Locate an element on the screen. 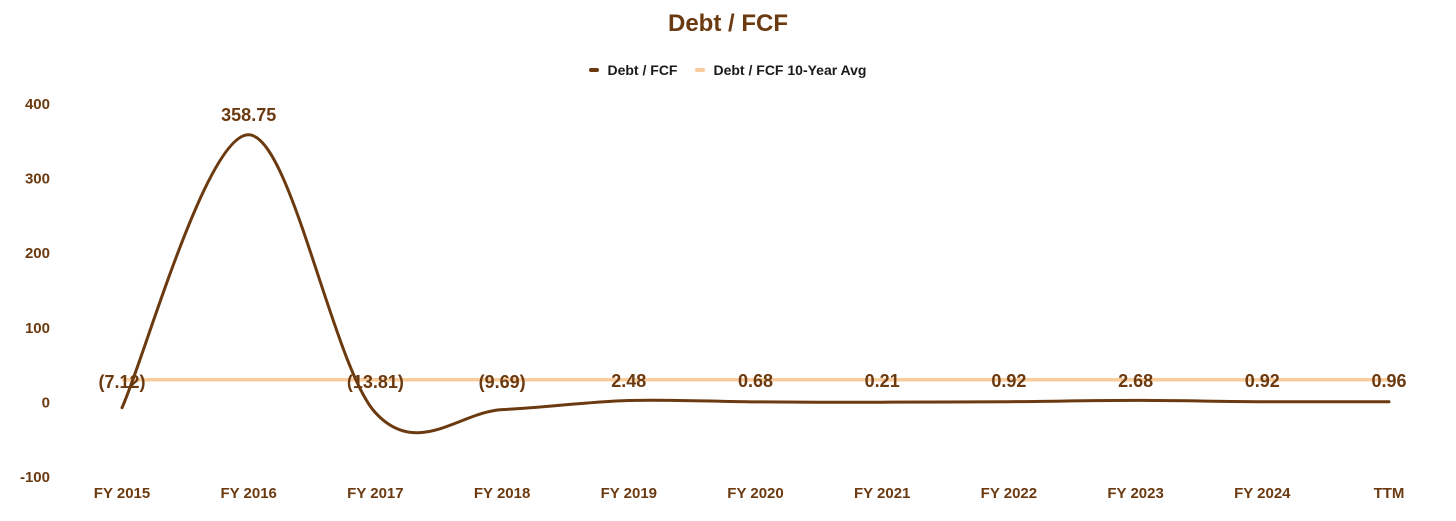  data-label: 2.68 is located at coordinates (1135, 381).